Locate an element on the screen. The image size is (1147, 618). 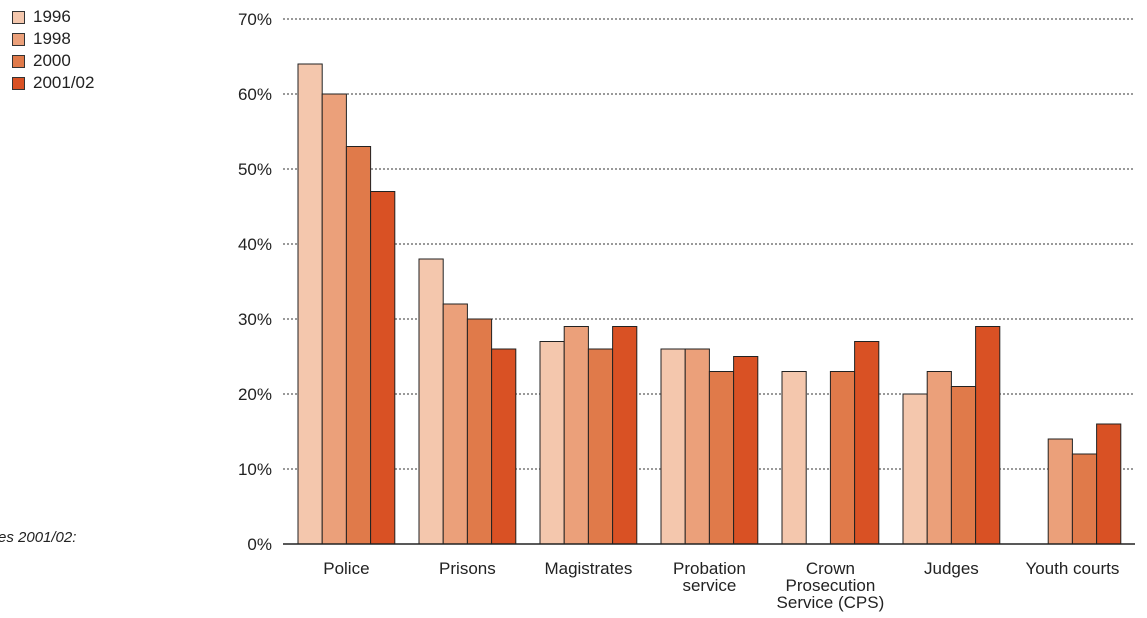
x-category-label: Magistrates is located at coordinates (588, 568).